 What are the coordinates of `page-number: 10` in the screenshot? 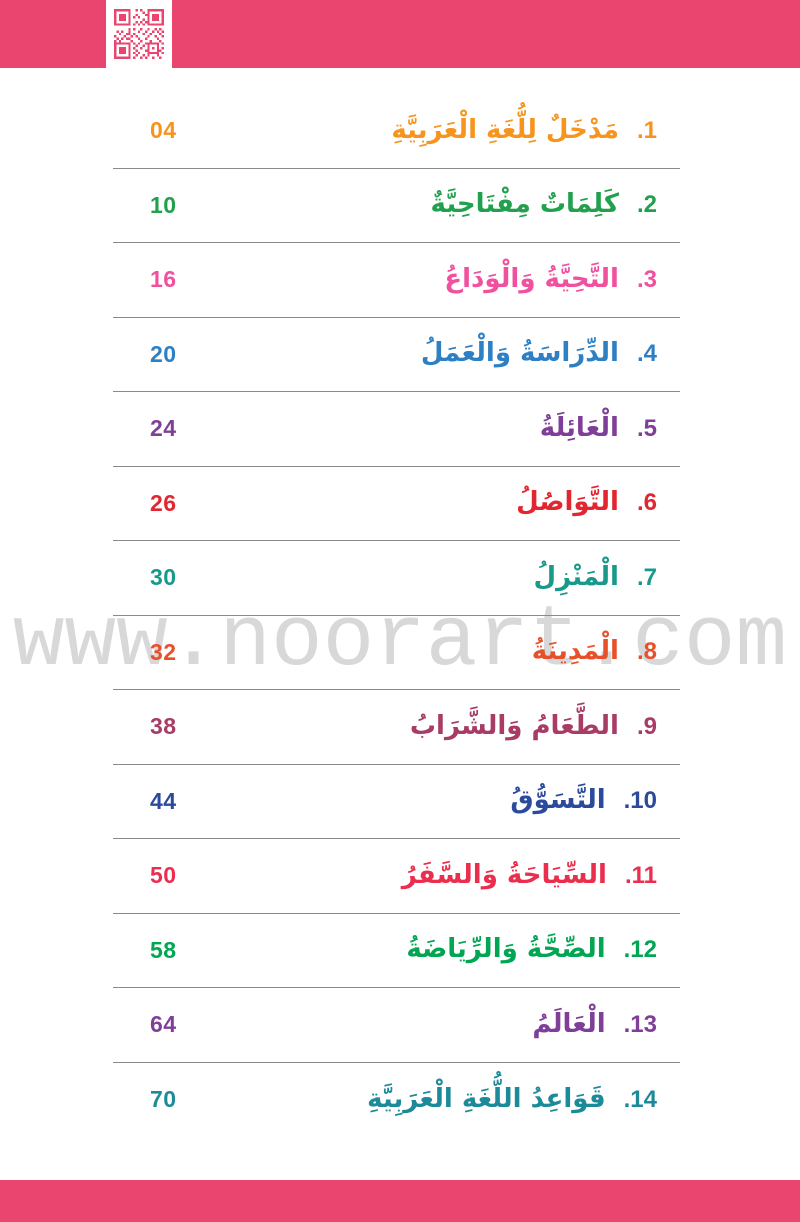 It's located at (163, 204).